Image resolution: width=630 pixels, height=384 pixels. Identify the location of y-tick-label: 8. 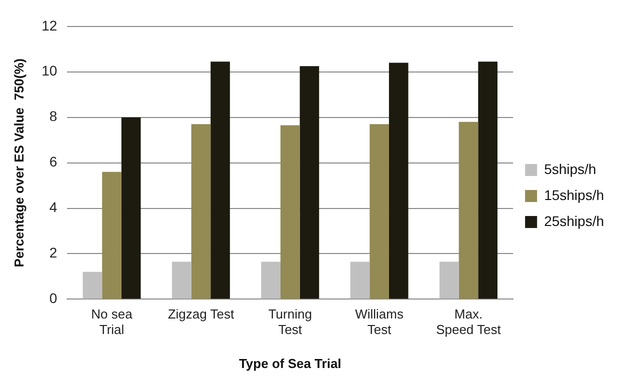
(53, 116).